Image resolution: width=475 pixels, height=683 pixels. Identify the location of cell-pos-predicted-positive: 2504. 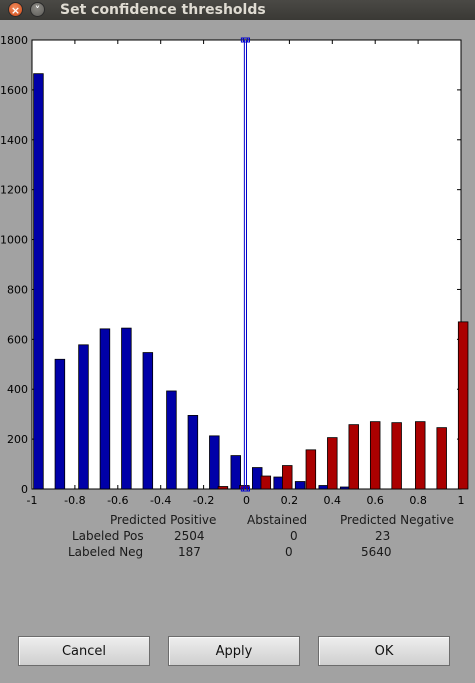
(189, 536).